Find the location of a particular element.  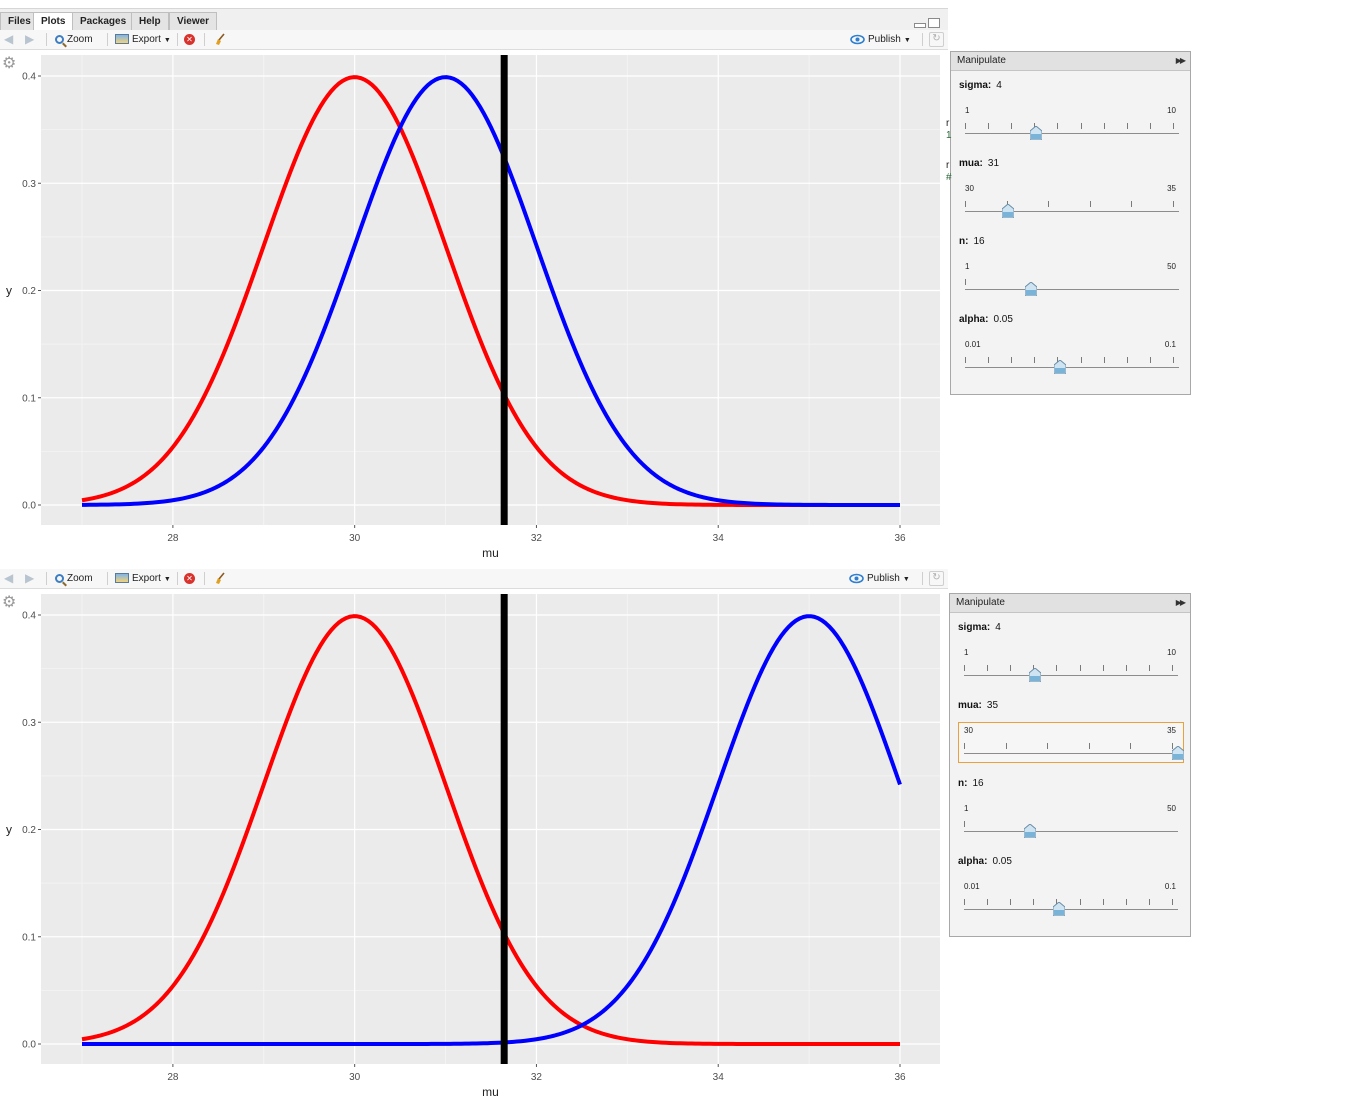

control-value: 0.05 is located at coordinates (1003, 319).